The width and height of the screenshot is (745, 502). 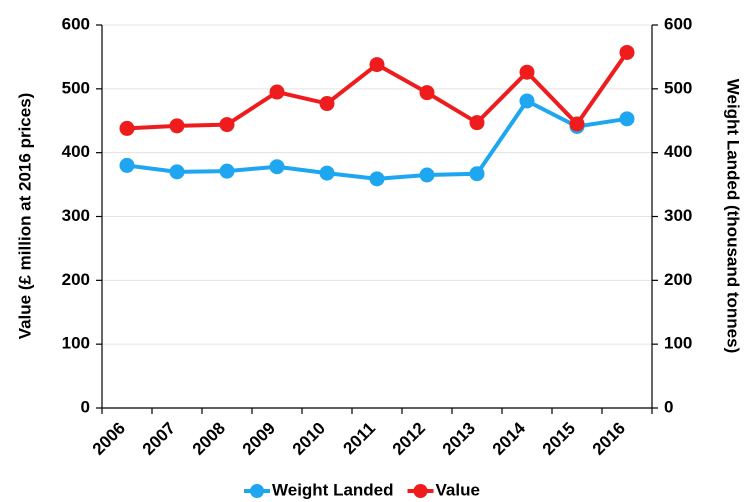 What do you see at coordinates (559, 439) in the screenshot?
I see `x-tick-label: 2015` at bounding box center [559, 439].